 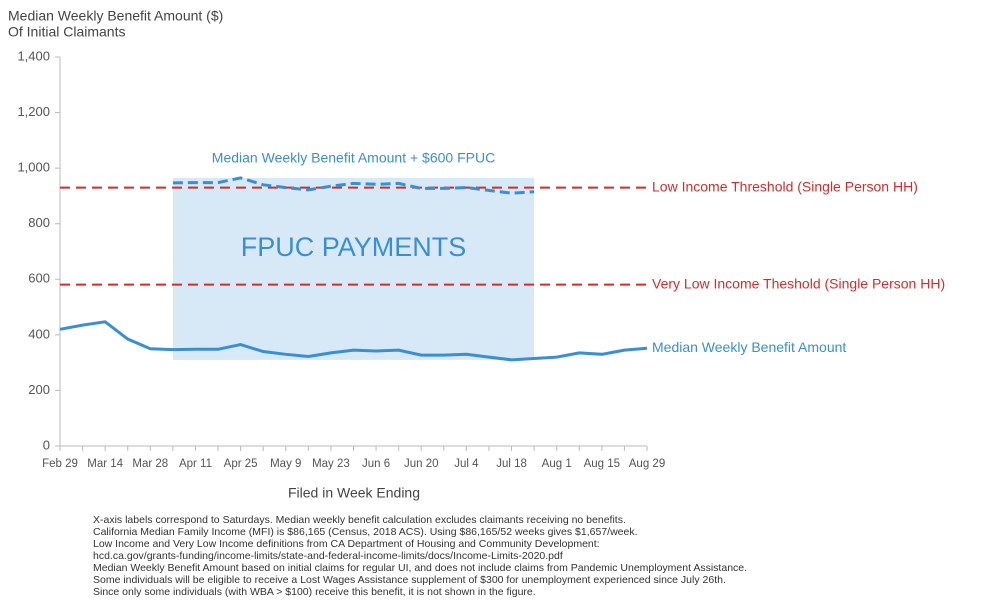 What do you see at coordinates (285, 464) in the screenshot?
I see `x-tick-label: May 9` at bounding box center [285, 464].